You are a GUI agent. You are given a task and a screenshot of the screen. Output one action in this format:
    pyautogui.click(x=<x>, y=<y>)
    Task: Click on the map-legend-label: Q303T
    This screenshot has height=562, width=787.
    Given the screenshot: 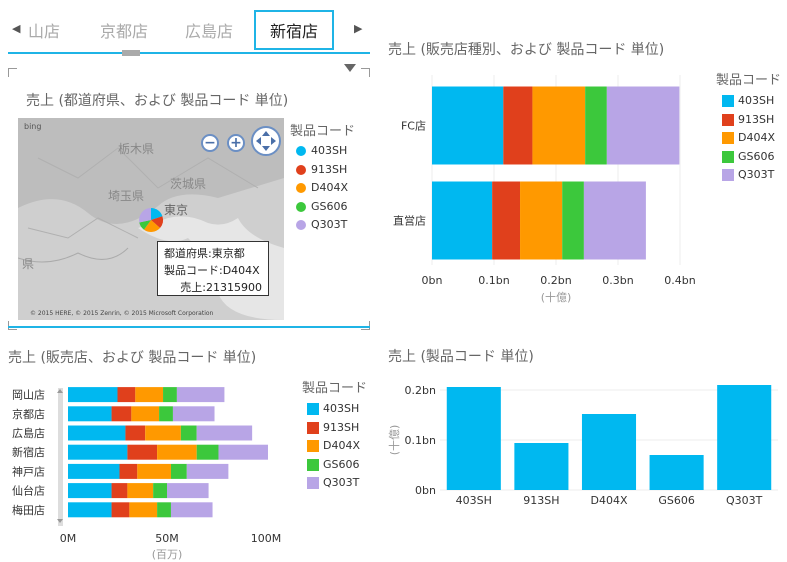 What is the action you would take?
    pyautogui.click(x=329, y=224)
    